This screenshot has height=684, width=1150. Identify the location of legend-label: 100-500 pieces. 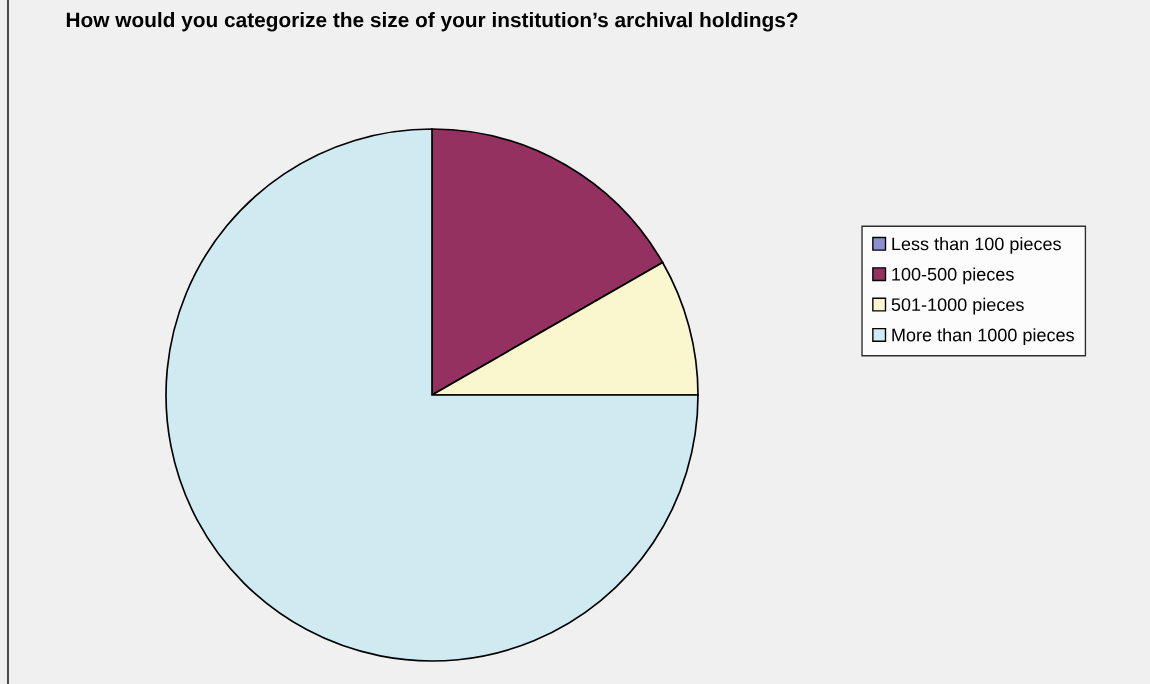
(953, 276).